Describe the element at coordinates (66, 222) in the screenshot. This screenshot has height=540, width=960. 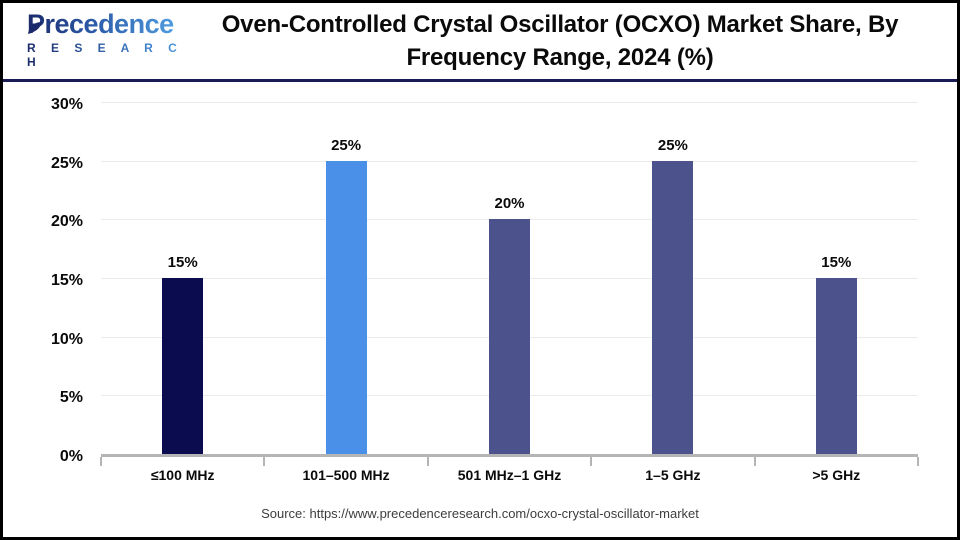
I see `y-axis-label-20%: 20%` at that location.